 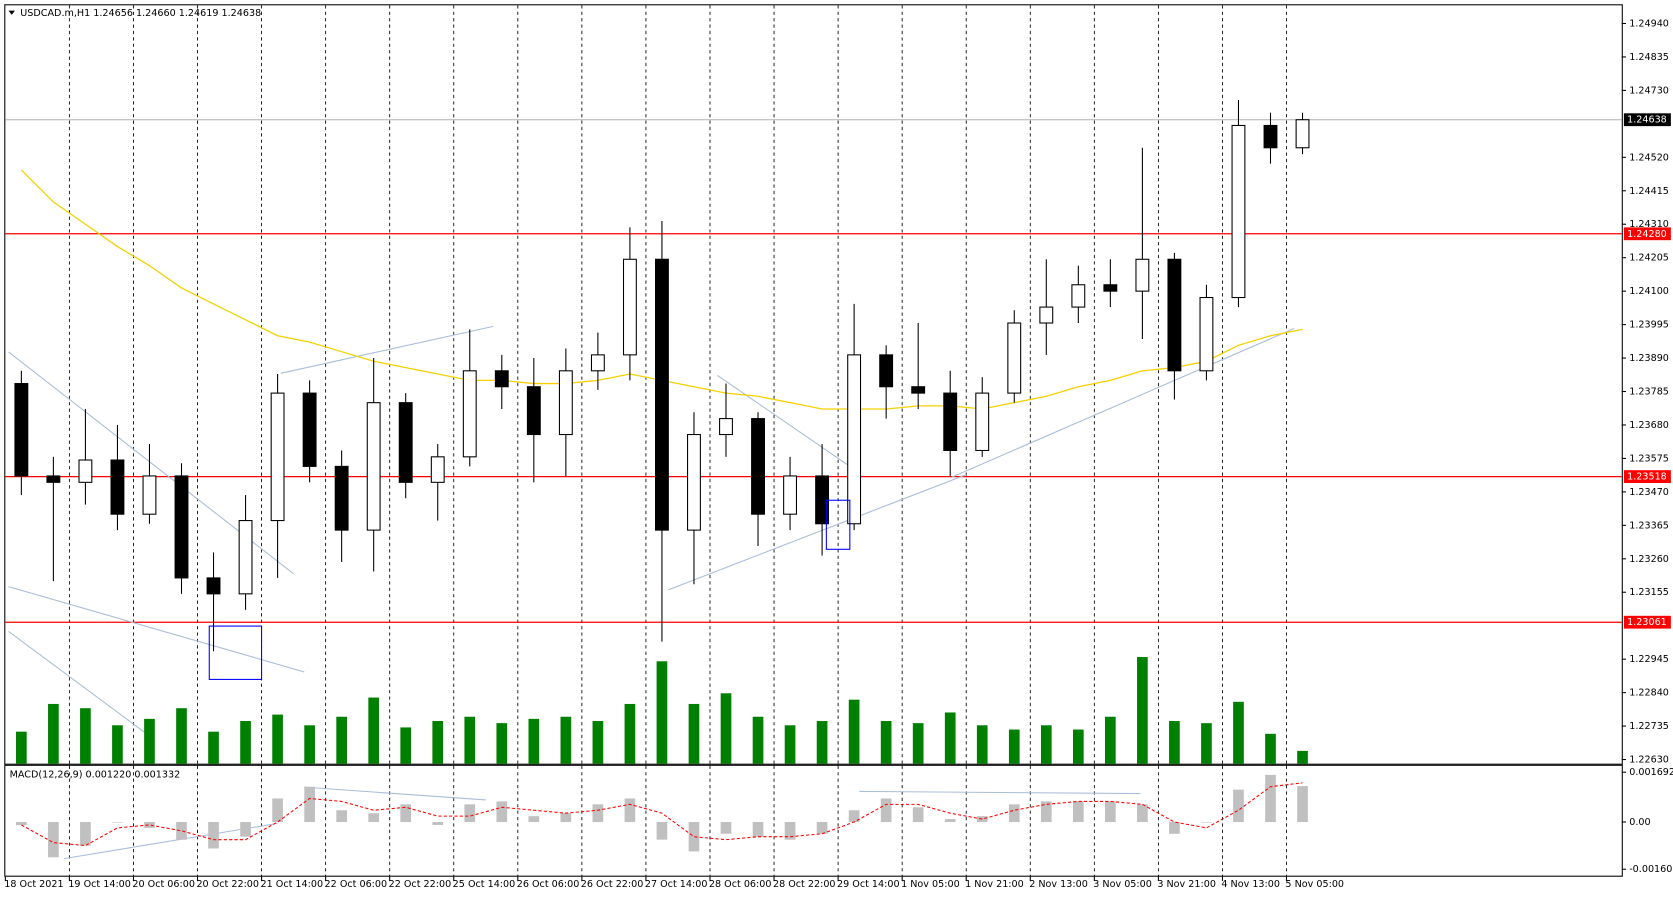 What do you see at coordinates (1649, 325) in the screenshot?
I see `y-tick-label: 1.23995` at bounding box center [1649, 325].